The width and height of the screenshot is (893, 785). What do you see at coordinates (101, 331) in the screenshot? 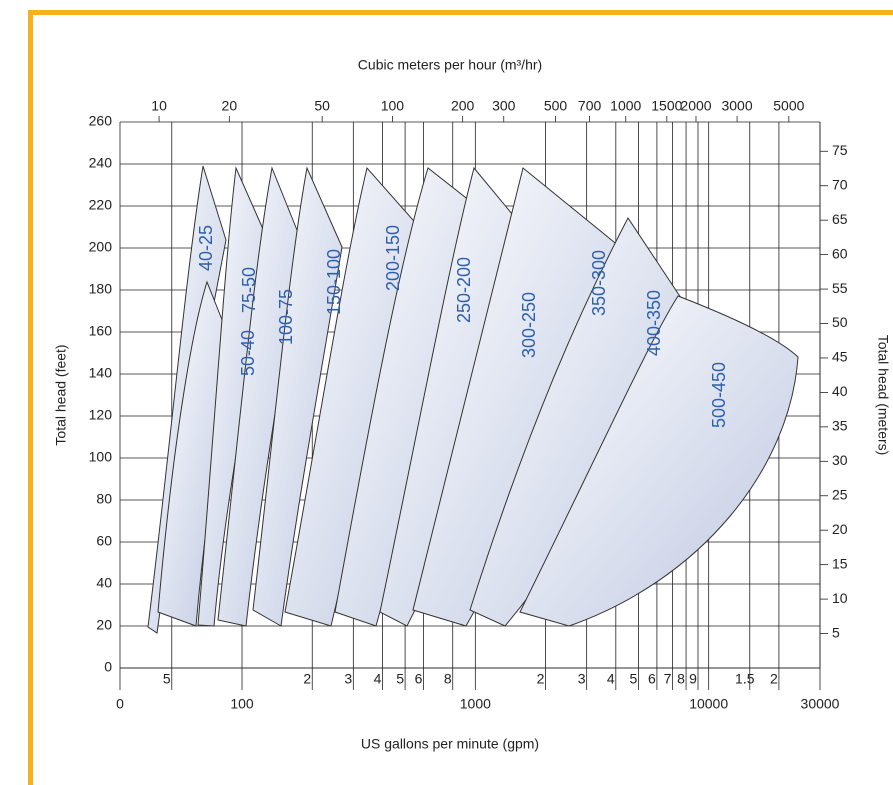
I see `y-tick-label: 160` at bounding box center [101, 331].